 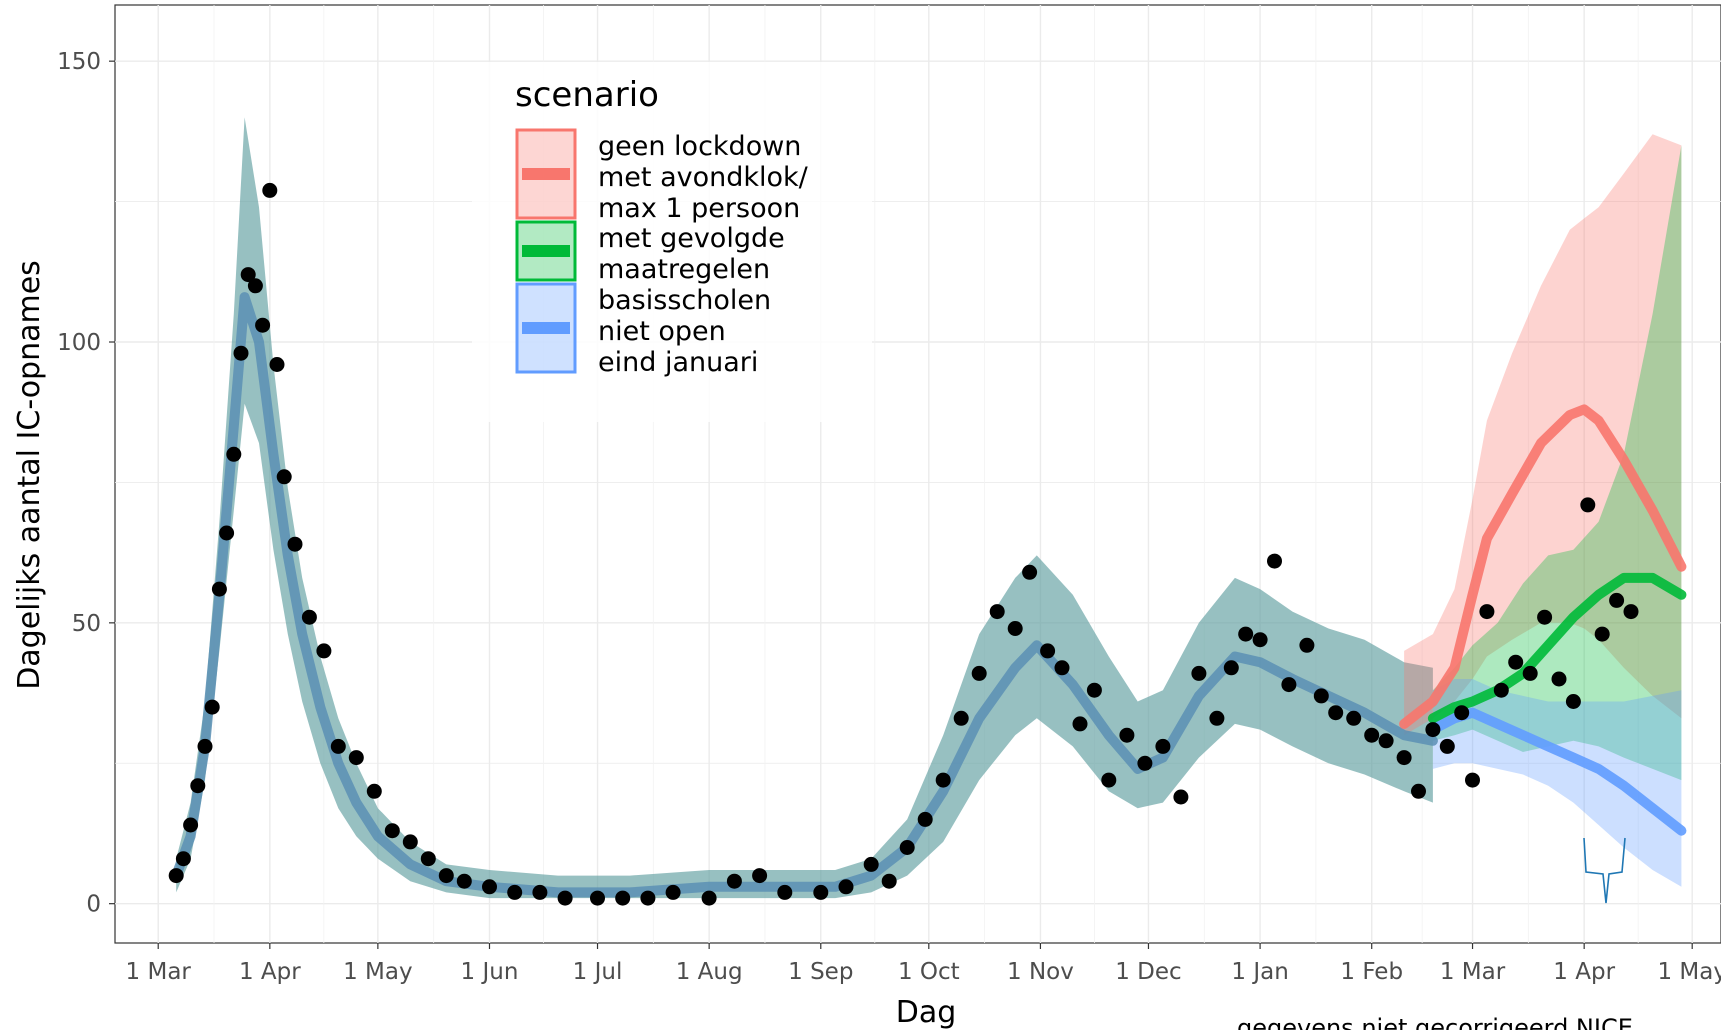 What do you see at coordinates (1604, 870) in the screenshot?
I see `annotation-brace` at bounding box center [1604, 870].